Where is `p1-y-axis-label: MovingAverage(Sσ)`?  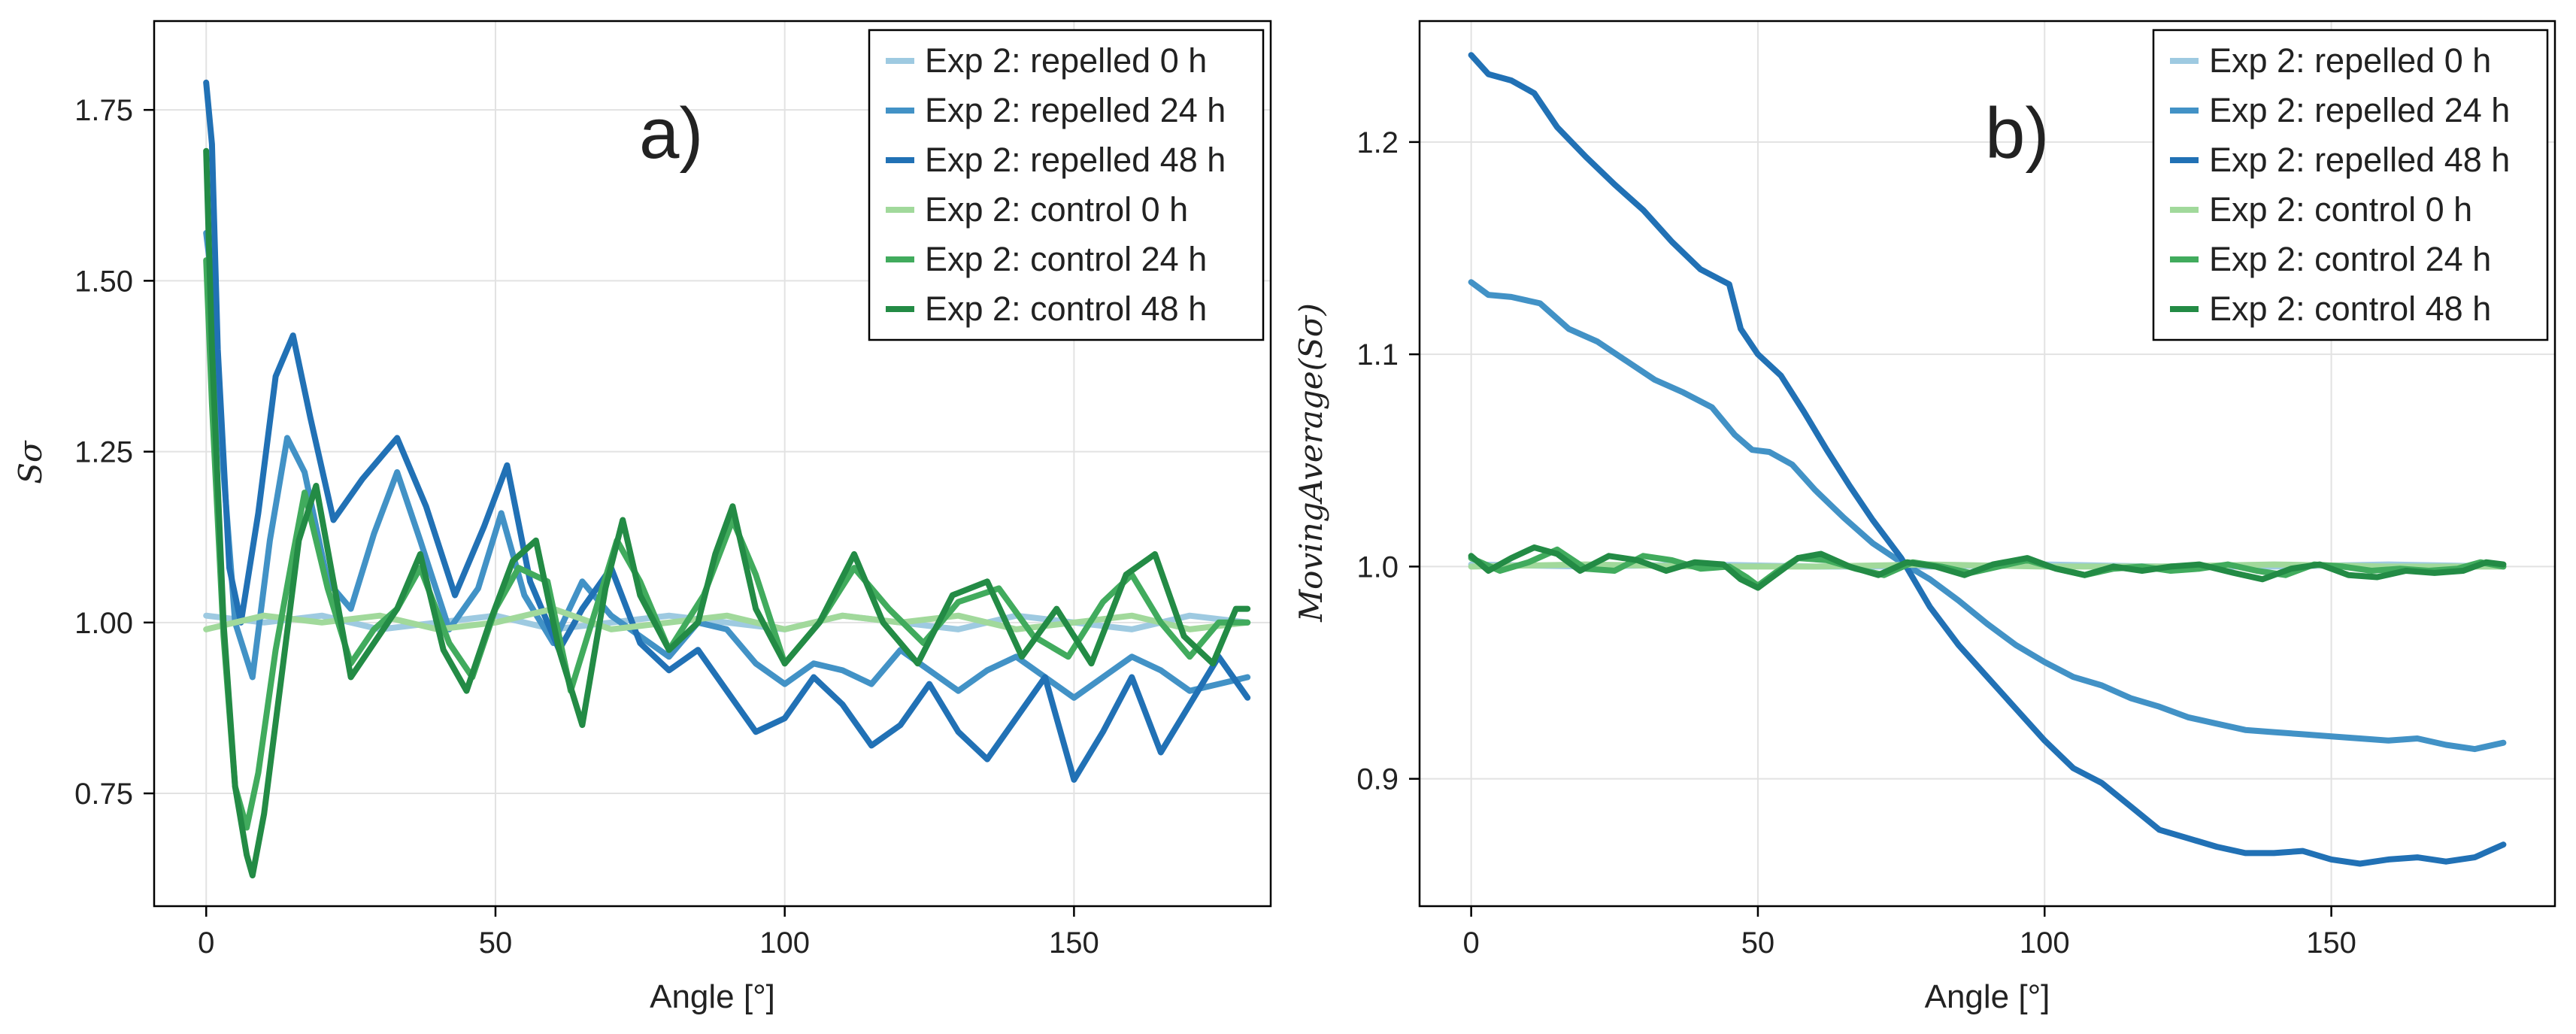
p1-y-axis-label: MovingAverage(Sσ) is located at coordinates (1311, 463).